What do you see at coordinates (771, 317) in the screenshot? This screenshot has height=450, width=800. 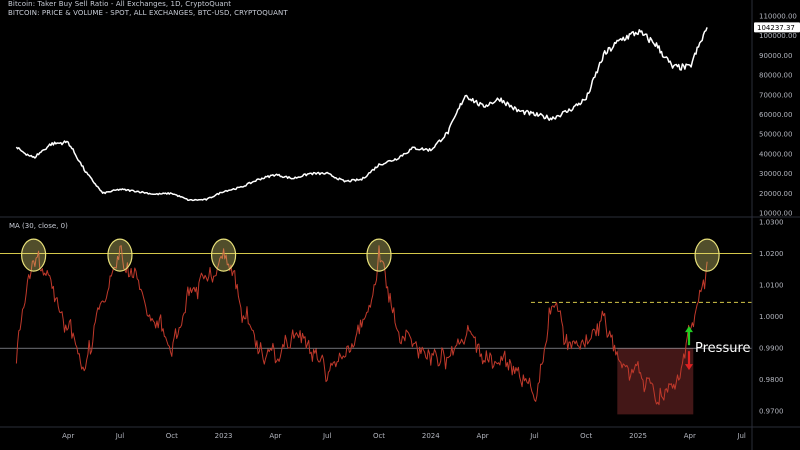 I see `ratio-tick-label: 1.0000` at bounding box center [771, 317].